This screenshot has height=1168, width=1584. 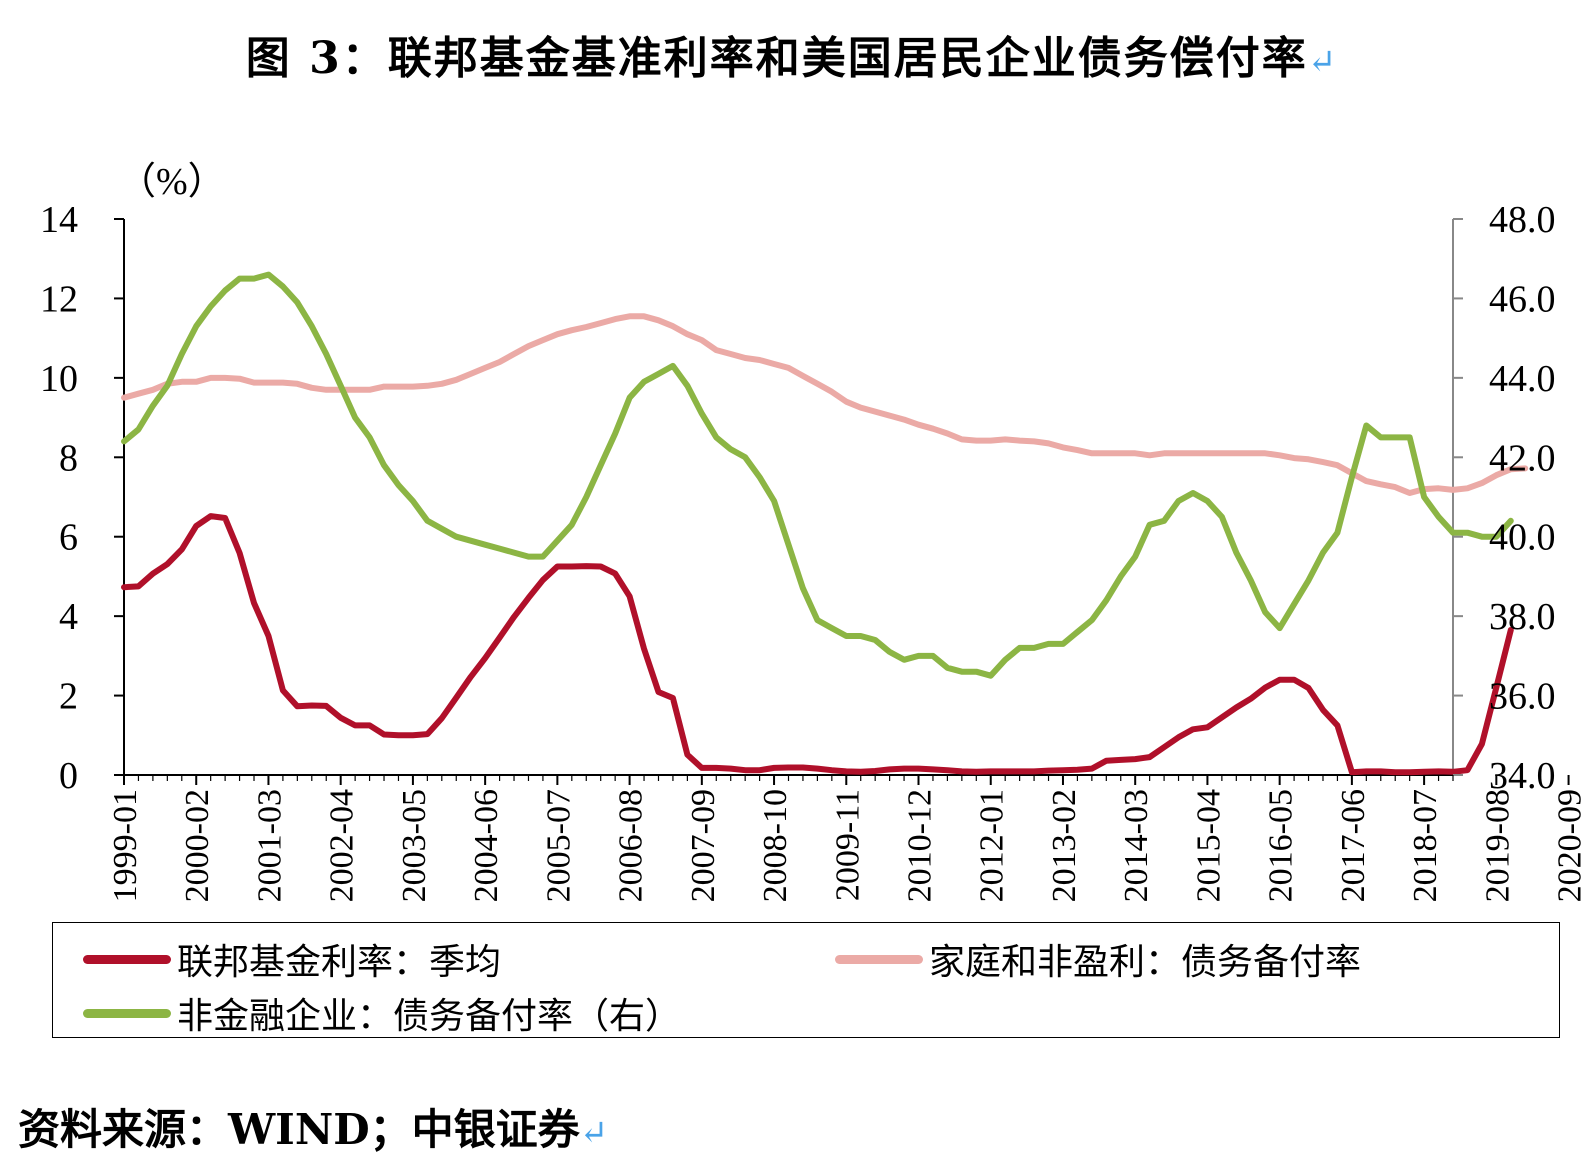 I want to click on x-tick-label: 2004-06, so click(x=486, y=845).